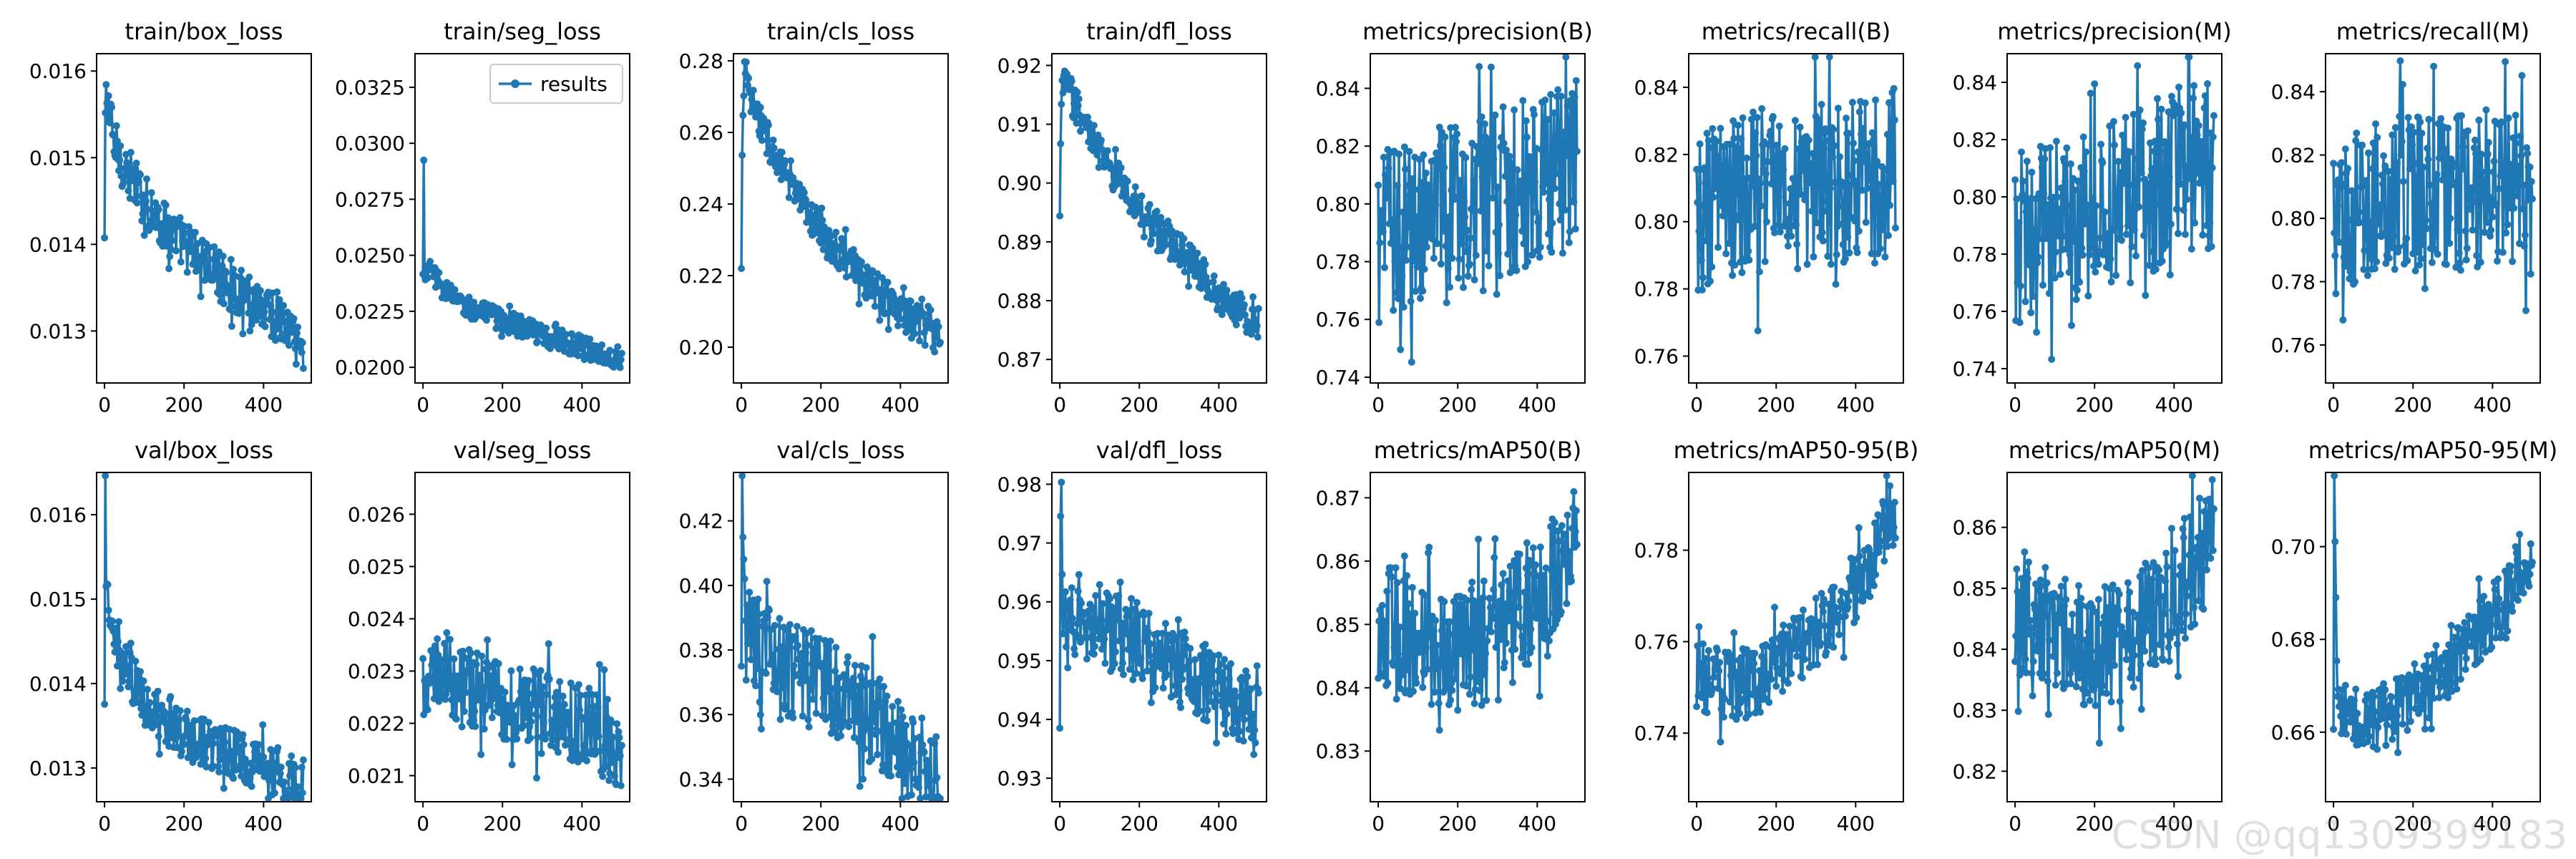 Image resolution: width=2576 pixels, height=859 pixels. I want to click on x-tick-label: 400, so click(264, 405).